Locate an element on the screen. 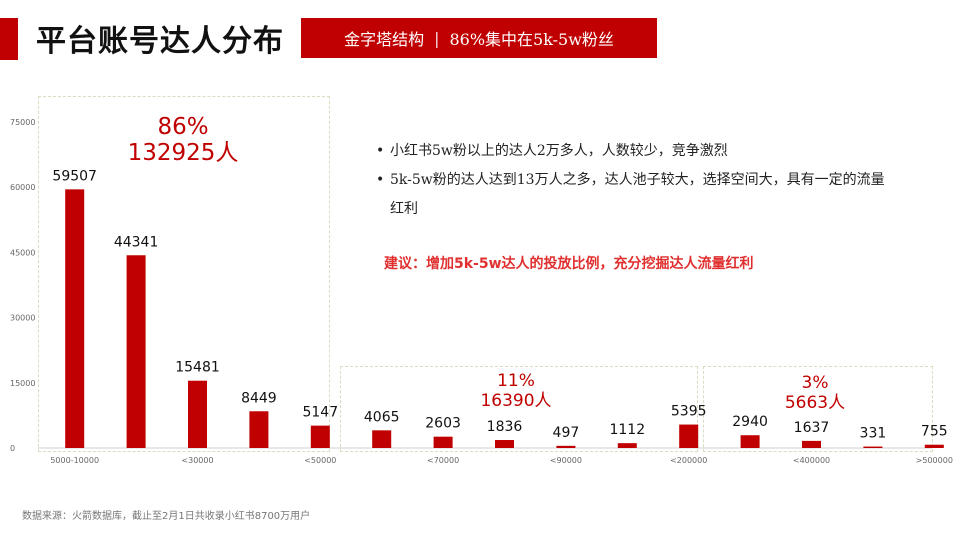 This screenshot has height=540, width=960. x-tick-label: <90000 is located at coordinates (566, 460).